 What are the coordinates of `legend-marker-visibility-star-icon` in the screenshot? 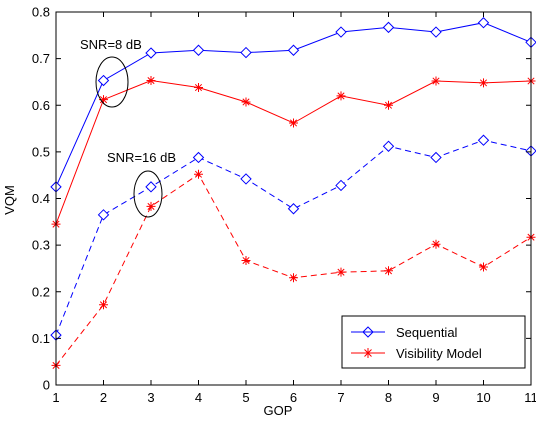 It's located at (368, 353).